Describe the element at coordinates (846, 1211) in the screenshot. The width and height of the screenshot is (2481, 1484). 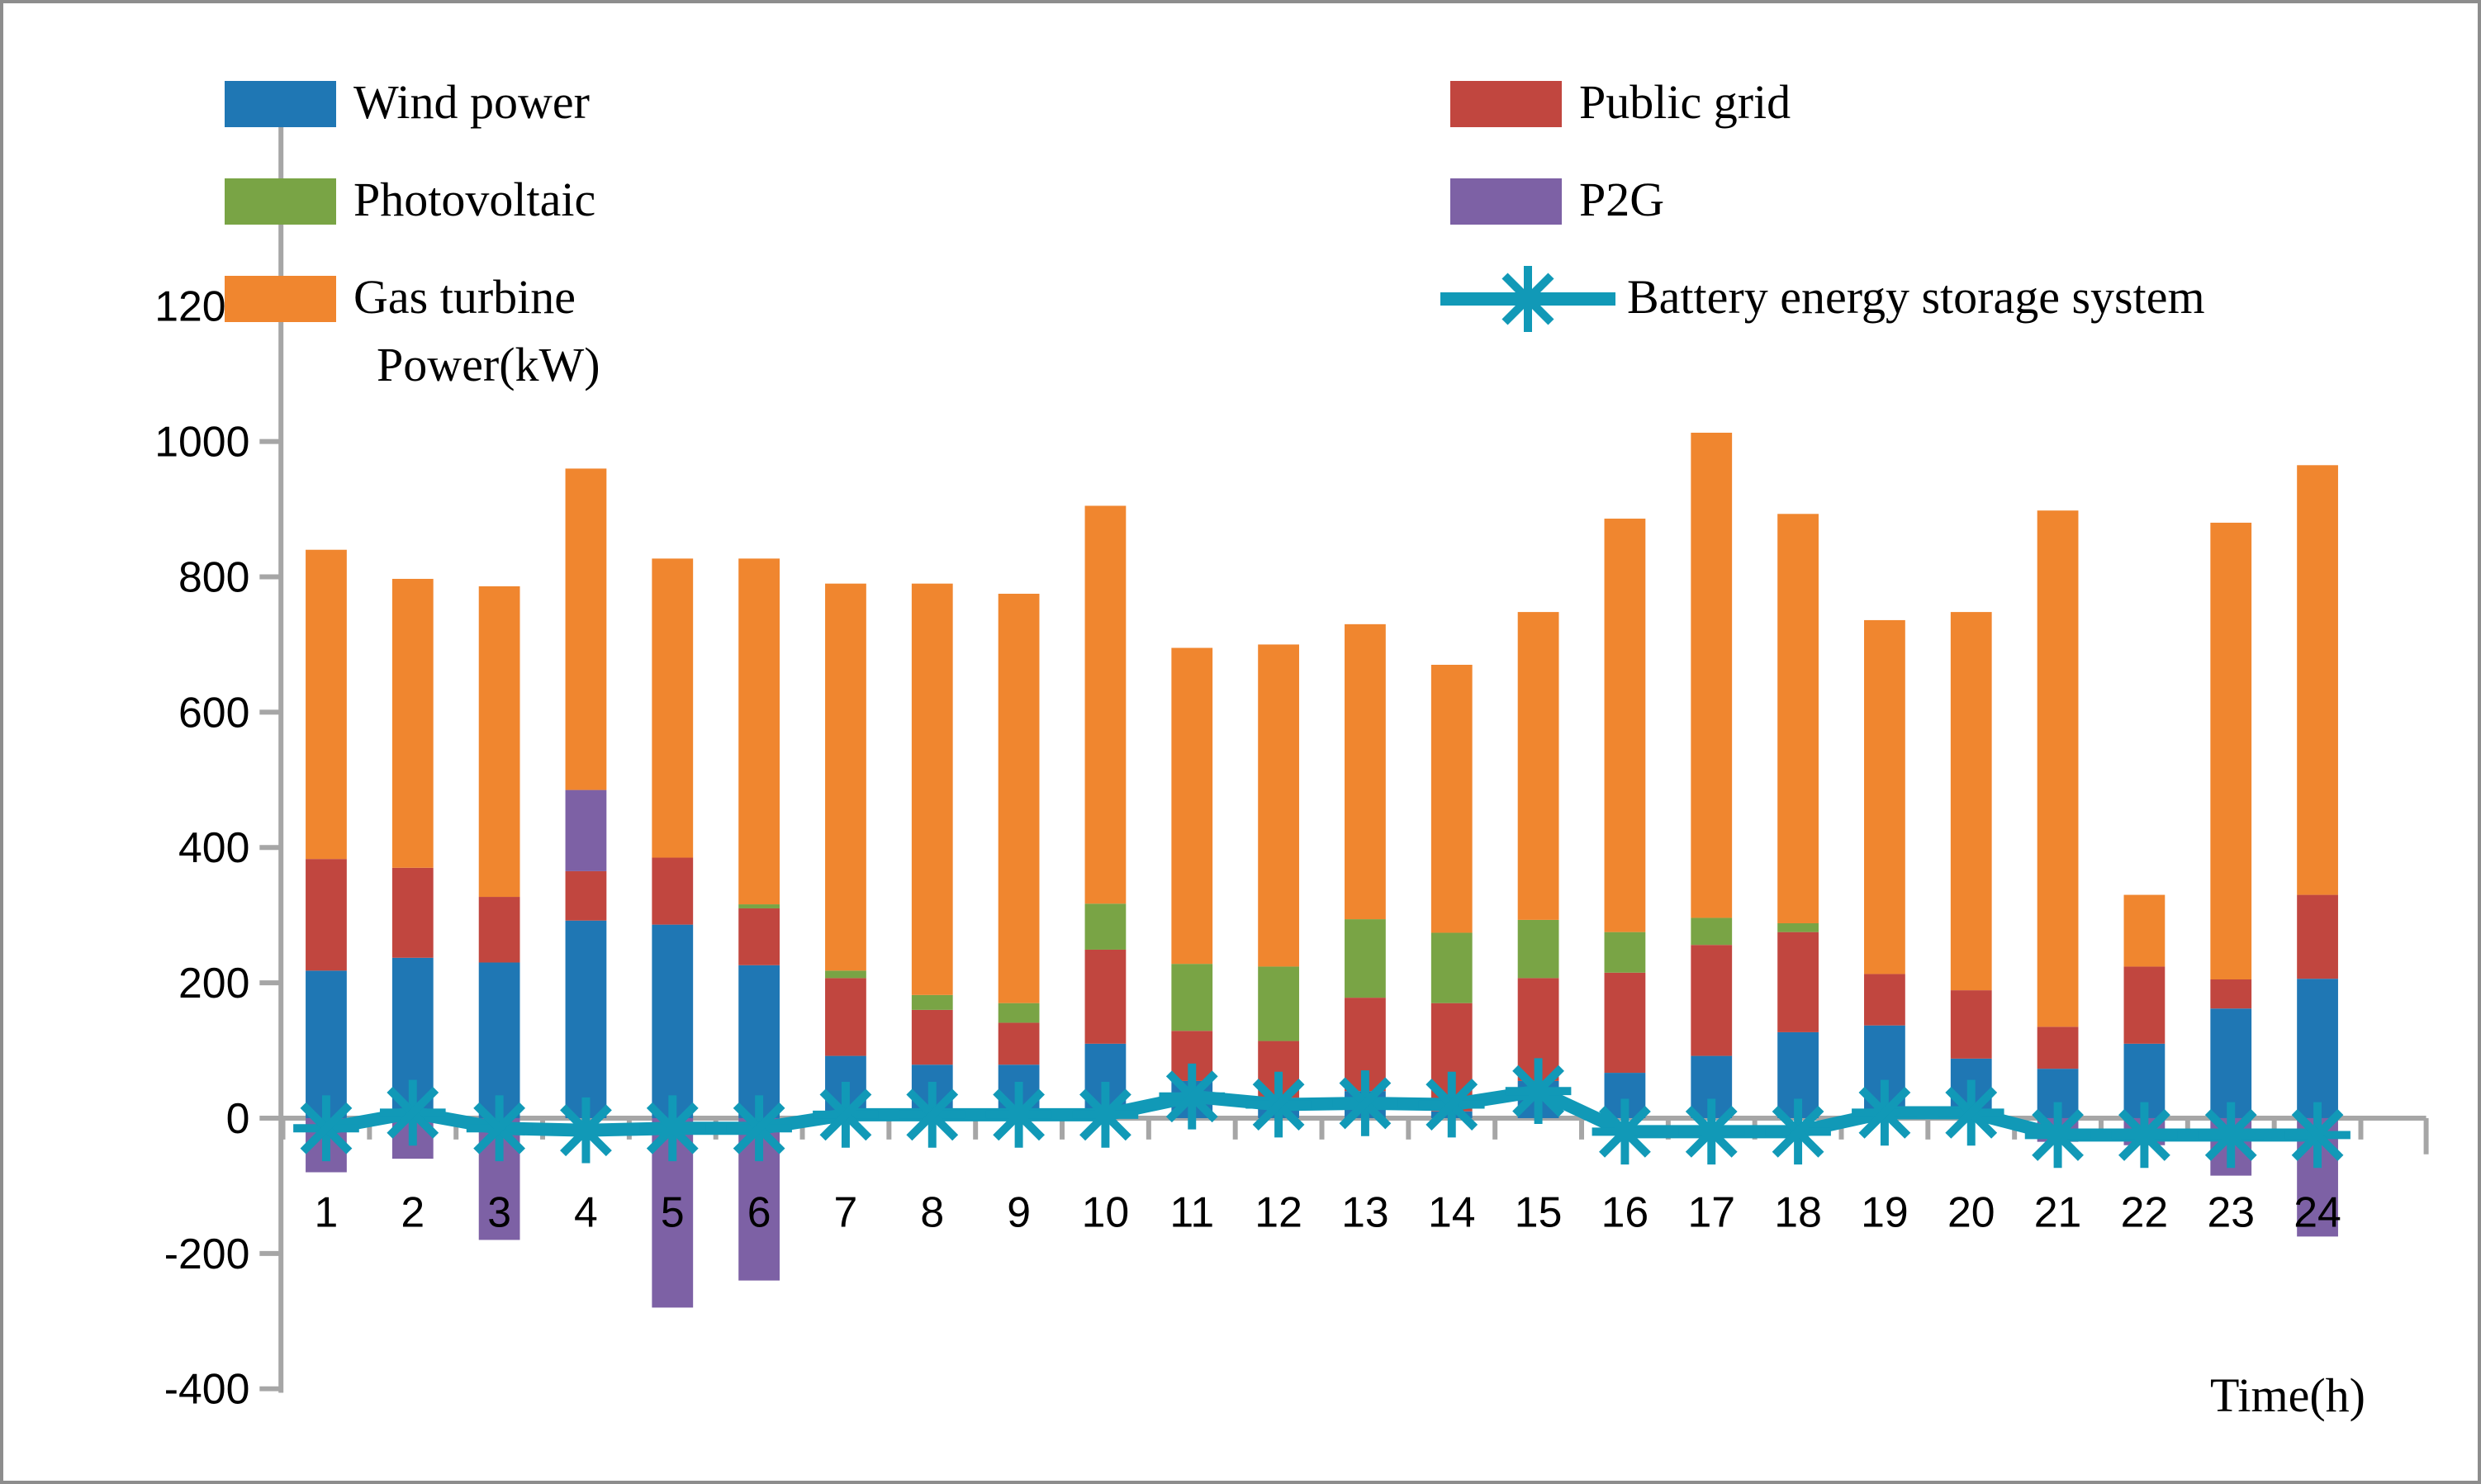
I see `x-axis-category-label: 7` at that location.